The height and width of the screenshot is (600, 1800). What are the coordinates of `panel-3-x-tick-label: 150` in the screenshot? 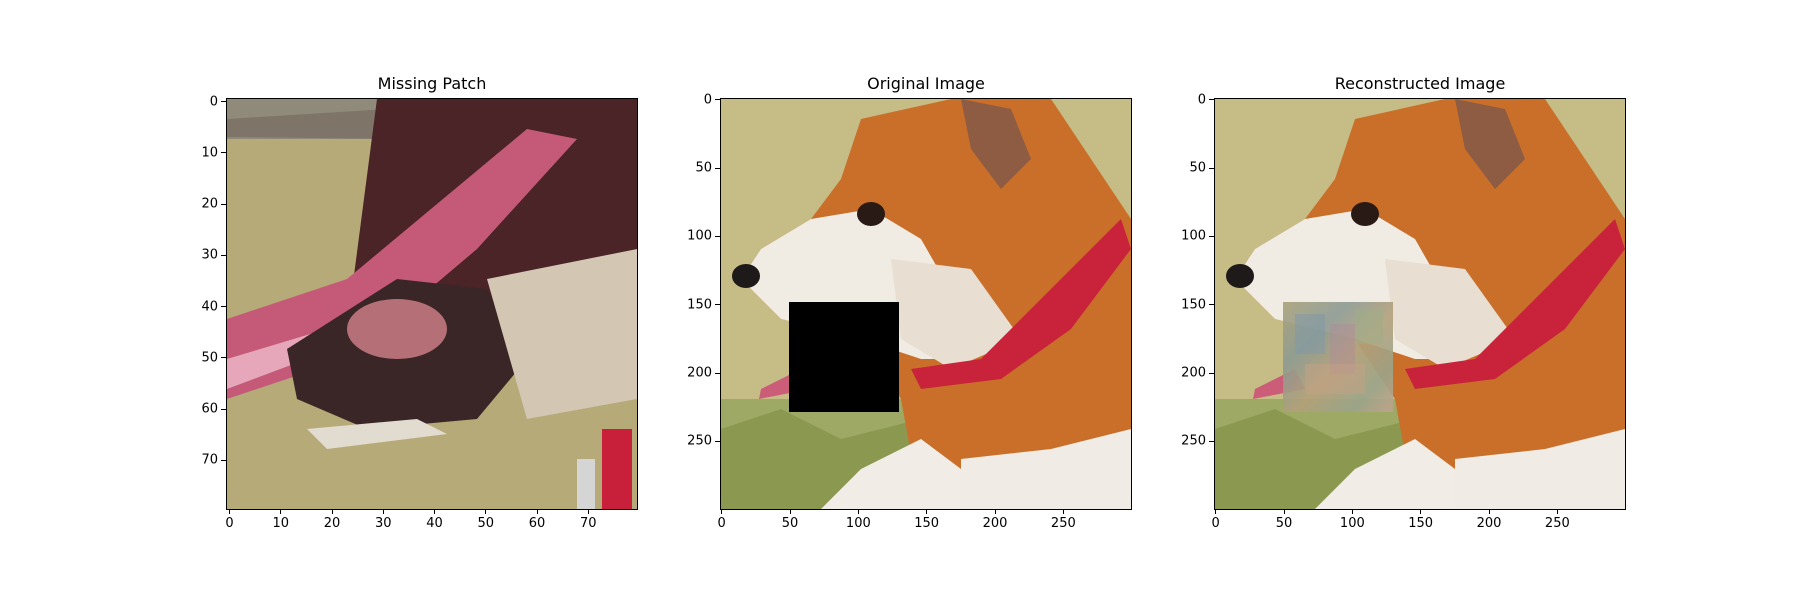 It's located at (1421, 523).